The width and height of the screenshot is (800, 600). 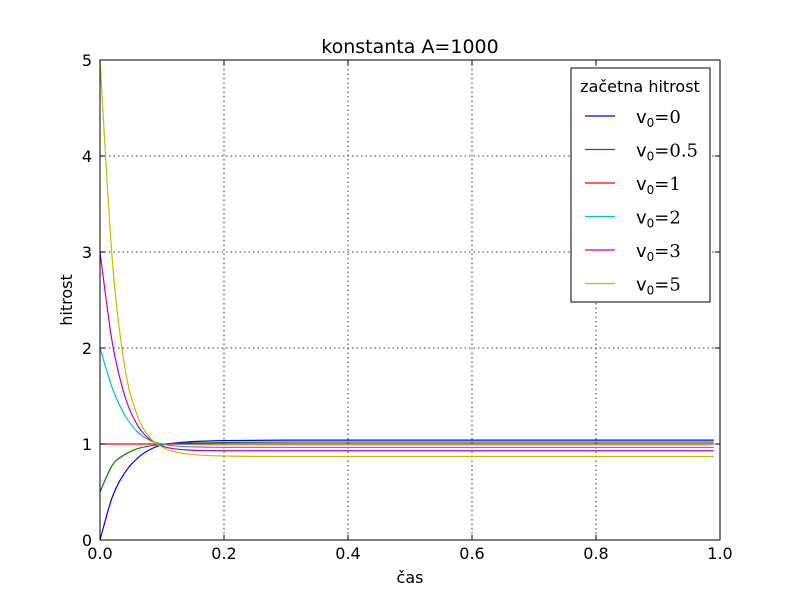 I want to click on x-tick-label: 1.0, so click(x=719, y=553).